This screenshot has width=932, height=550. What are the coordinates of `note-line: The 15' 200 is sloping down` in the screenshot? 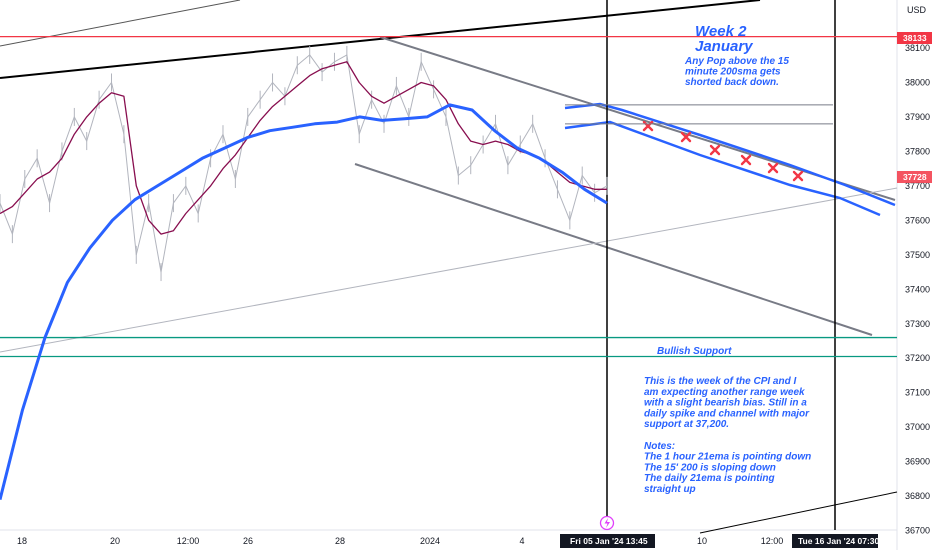 It's located at (710, 467).